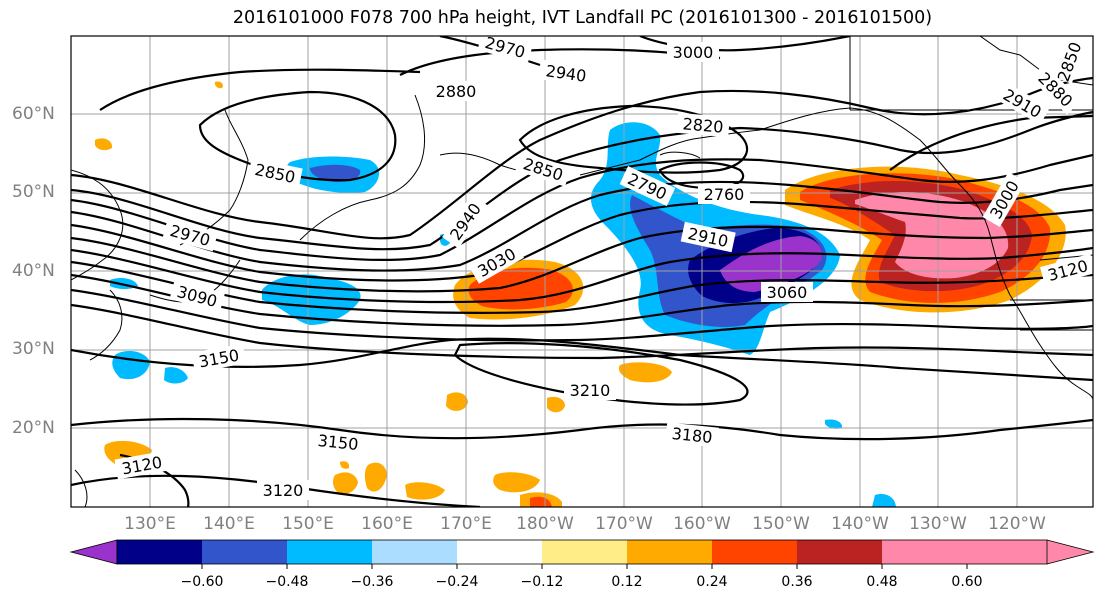  What do you see at coordinates (724, 194) in the screenshot?
I see `contour-label: 2760` at bounding box center [724, 194].